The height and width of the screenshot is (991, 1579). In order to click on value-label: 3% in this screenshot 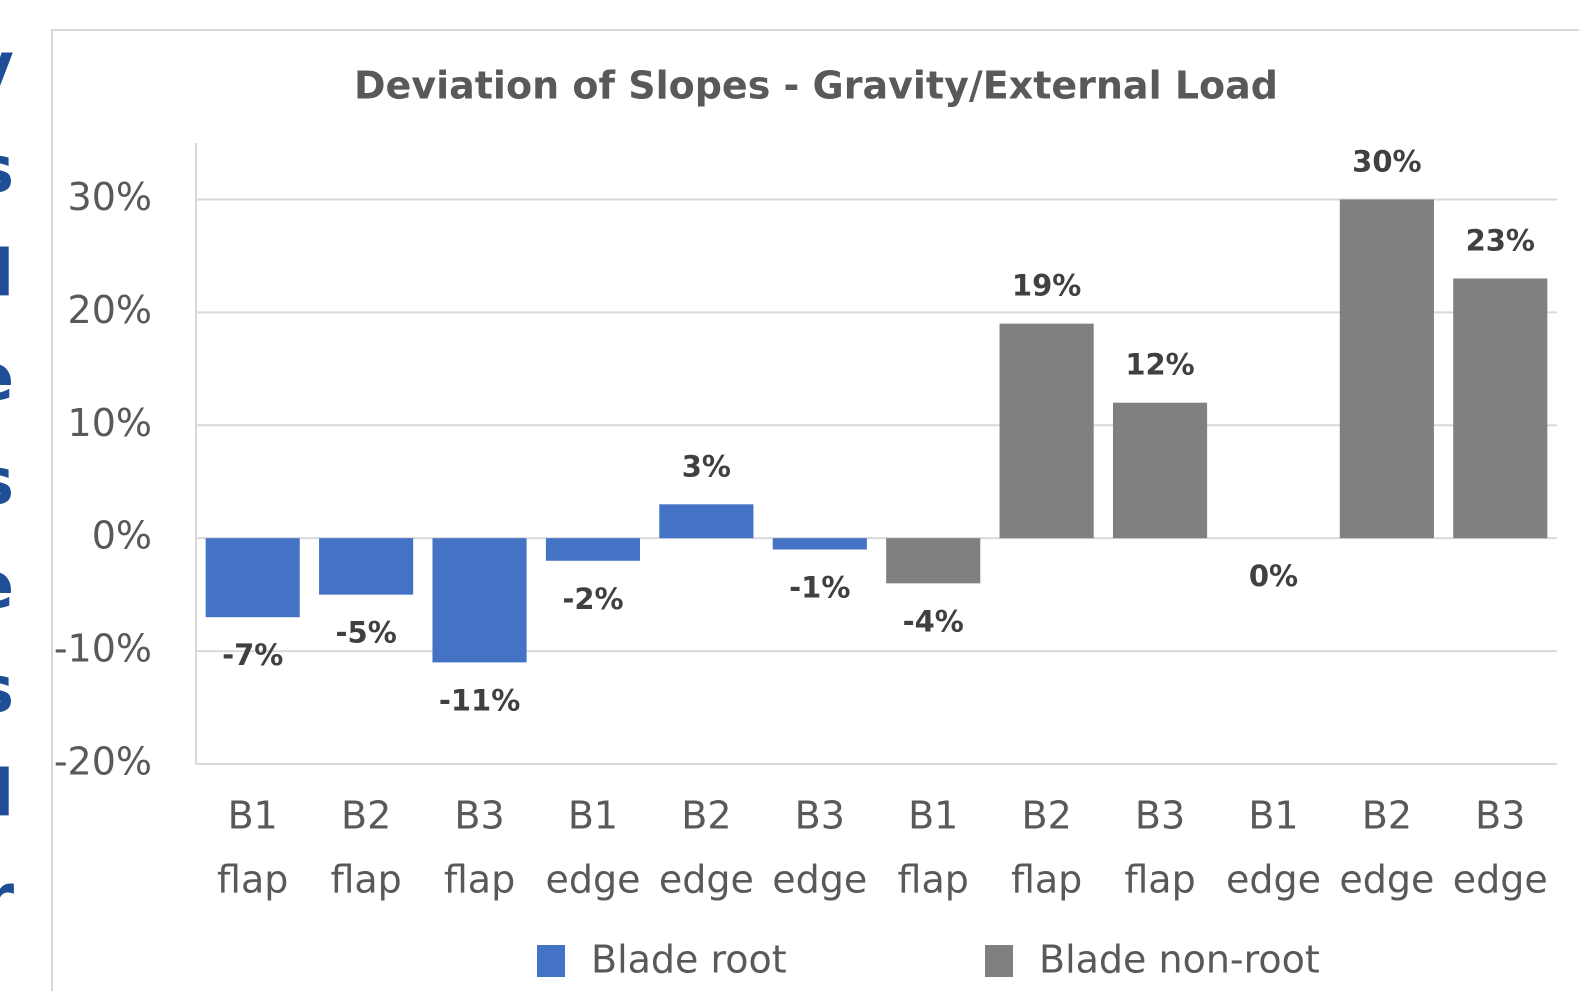, I will do `click(706, 466)`.